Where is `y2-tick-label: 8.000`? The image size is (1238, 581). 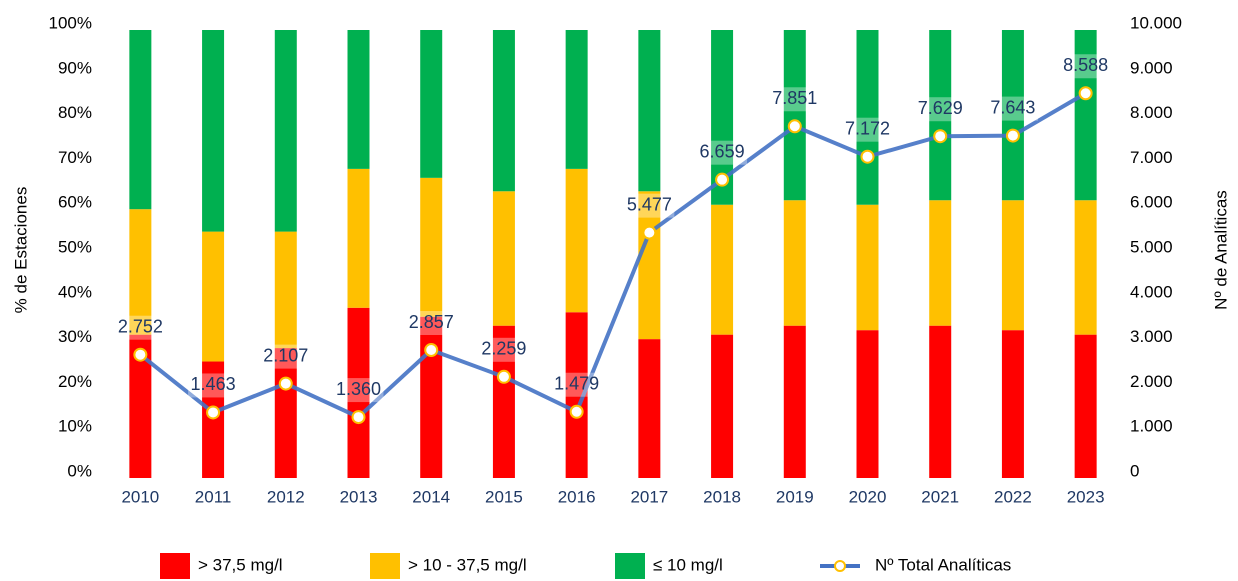 y2-tick-label: 8.000 is located at coordinates (1151, 112).